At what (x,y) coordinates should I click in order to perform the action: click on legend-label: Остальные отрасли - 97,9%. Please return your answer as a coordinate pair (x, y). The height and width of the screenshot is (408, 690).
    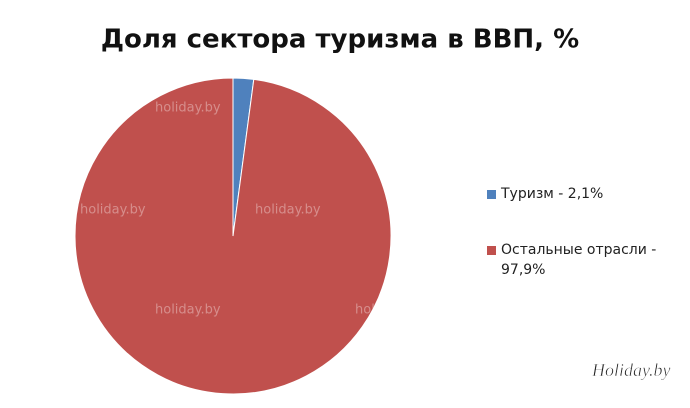
    Looking at the image, I should click on (579, 260).